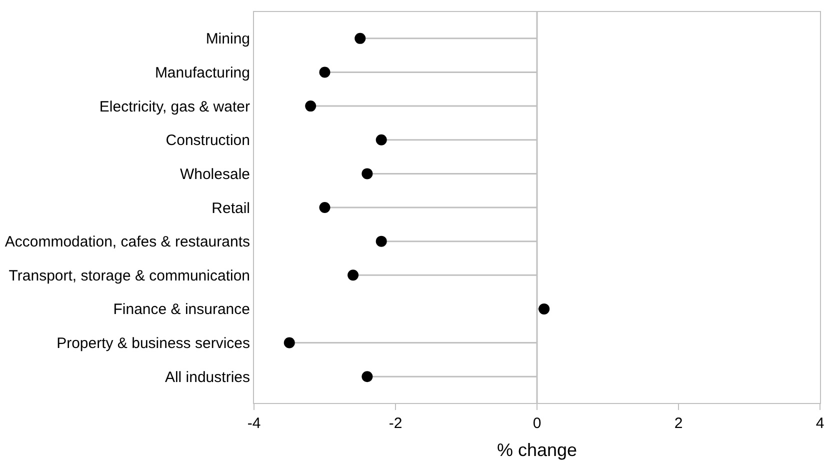 The height and width of the screenshot is (463, 834). What do you see at coordinates (153, 343) in the screenshot?
I see `y-tick-label: Property & business services` at bounding box center [153, 343].